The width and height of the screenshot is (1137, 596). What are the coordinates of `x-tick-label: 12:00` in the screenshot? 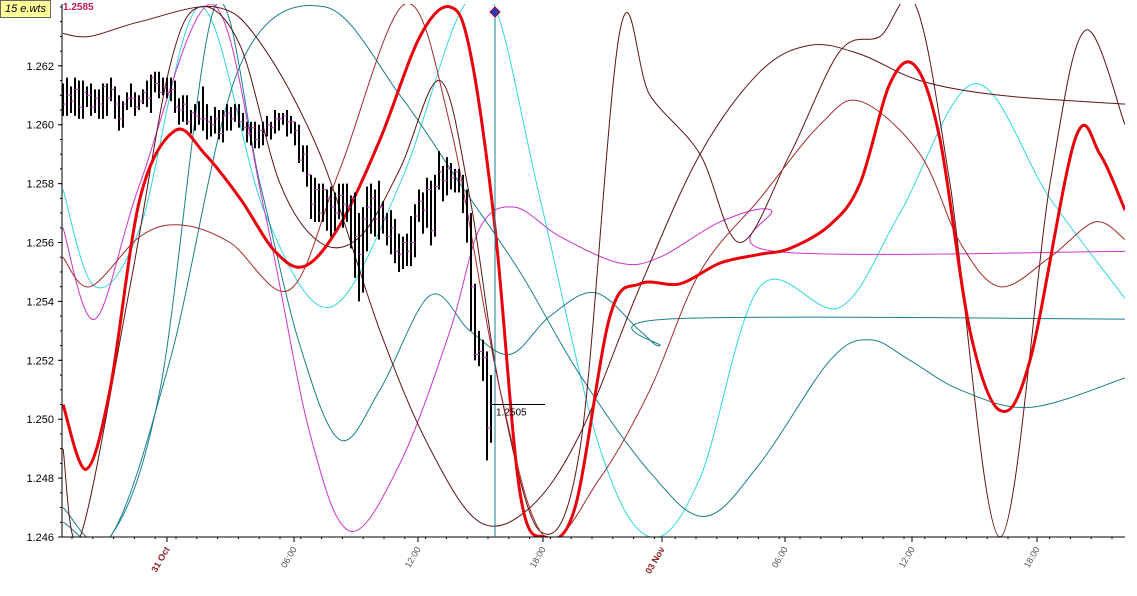 It's located at (907, 557).